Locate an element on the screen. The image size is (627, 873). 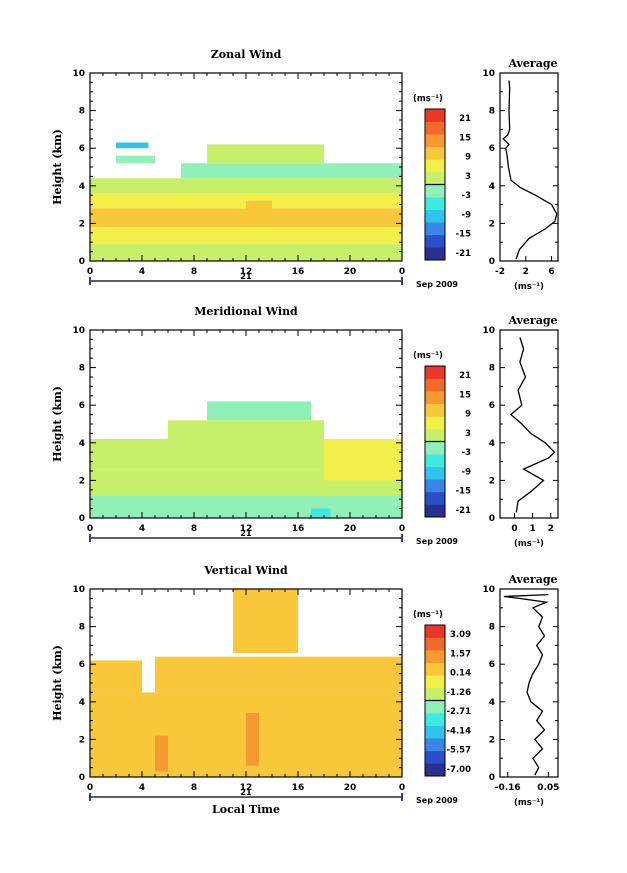
colorbar-label: 9 is located at coordinates (468, 158).